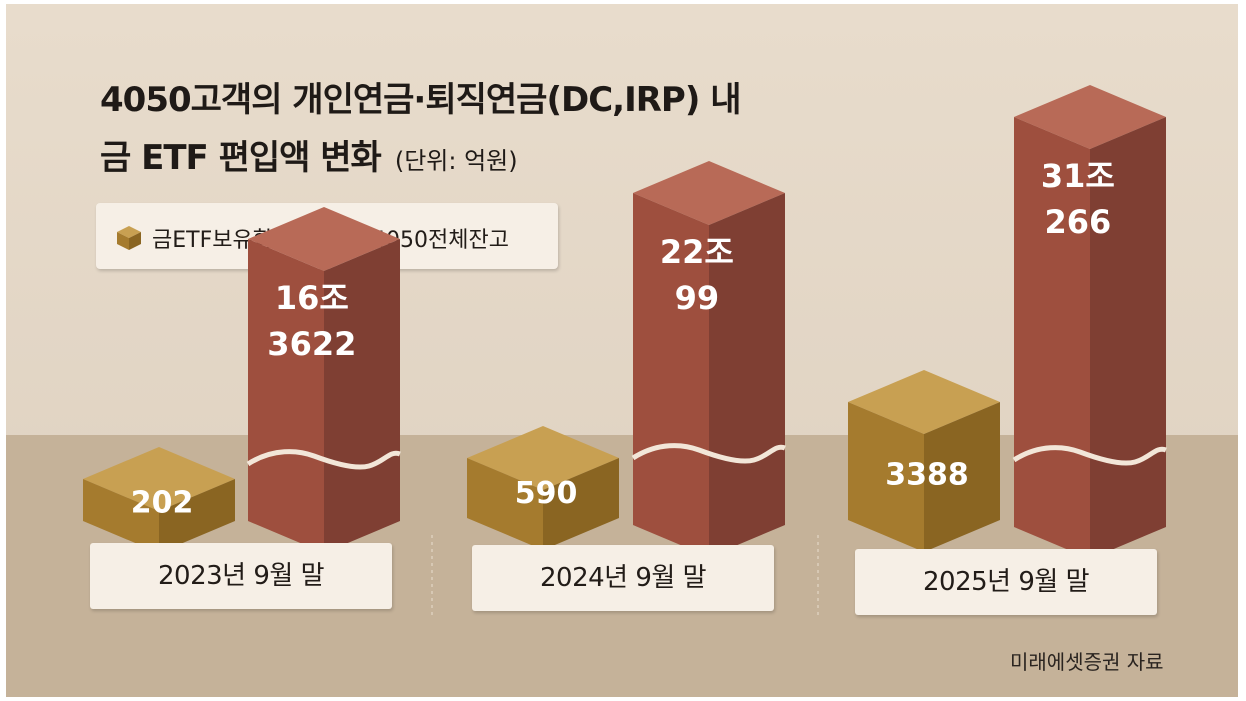  What do you see at coordinates (162, 502) in the screenshot?
I see `gold-value-label-1: 202` at bounding box center [162, 502].